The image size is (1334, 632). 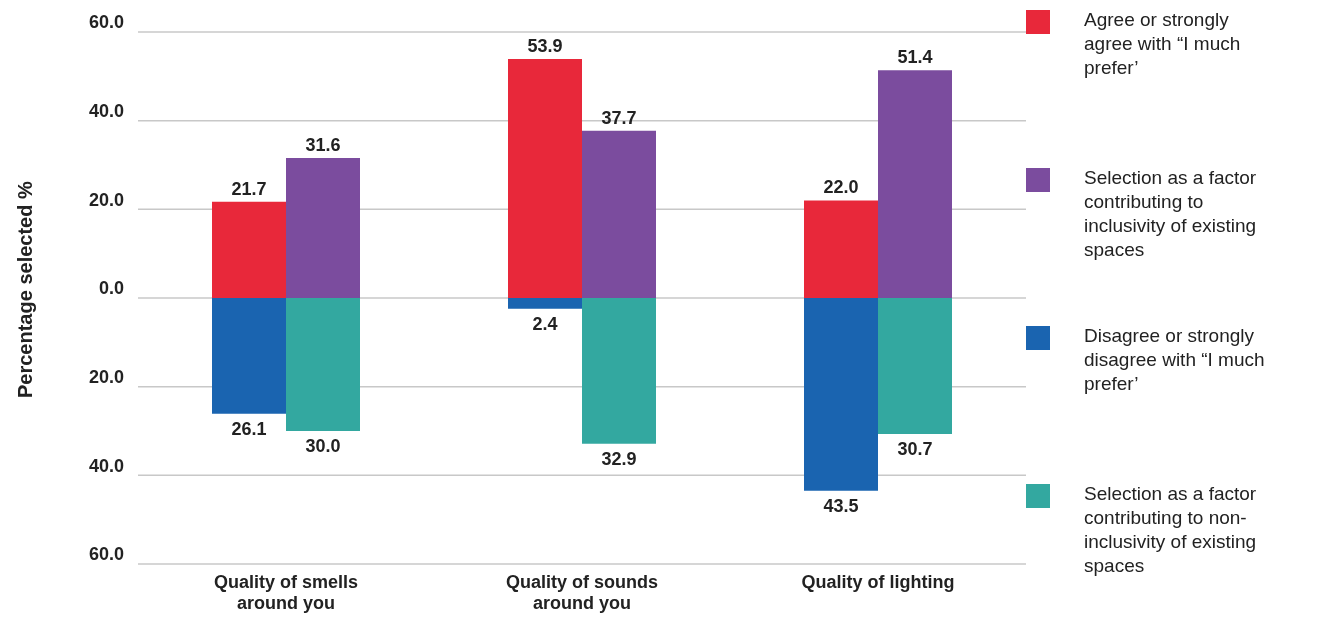 I want to click on x-tick-label: Quality of lighting, so click(x=878, y=582).